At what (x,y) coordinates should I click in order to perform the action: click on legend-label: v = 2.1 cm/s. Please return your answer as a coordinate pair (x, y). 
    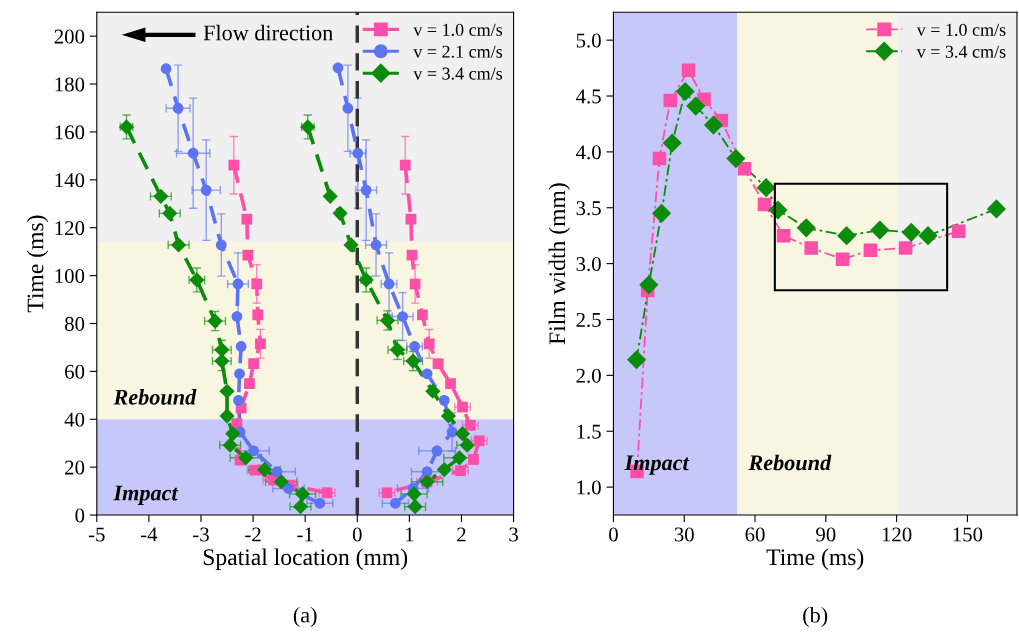
    Looking at the image, I should click on (458, 51).